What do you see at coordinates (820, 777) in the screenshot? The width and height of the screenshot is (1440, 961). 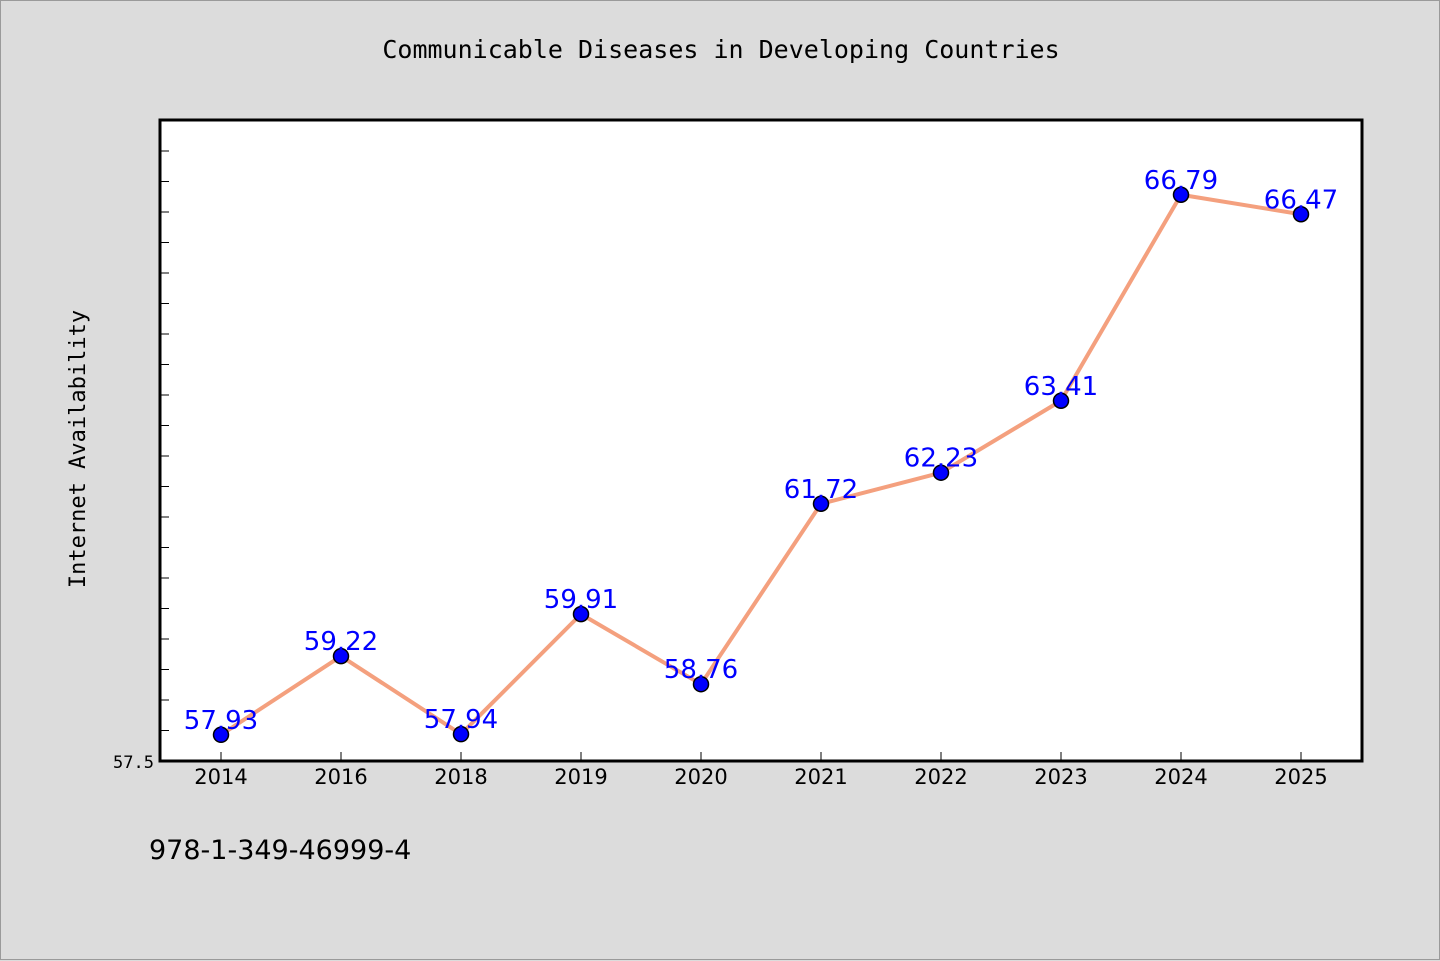 I see `x-tick-label: 2021` at bounding box center [820, 777].